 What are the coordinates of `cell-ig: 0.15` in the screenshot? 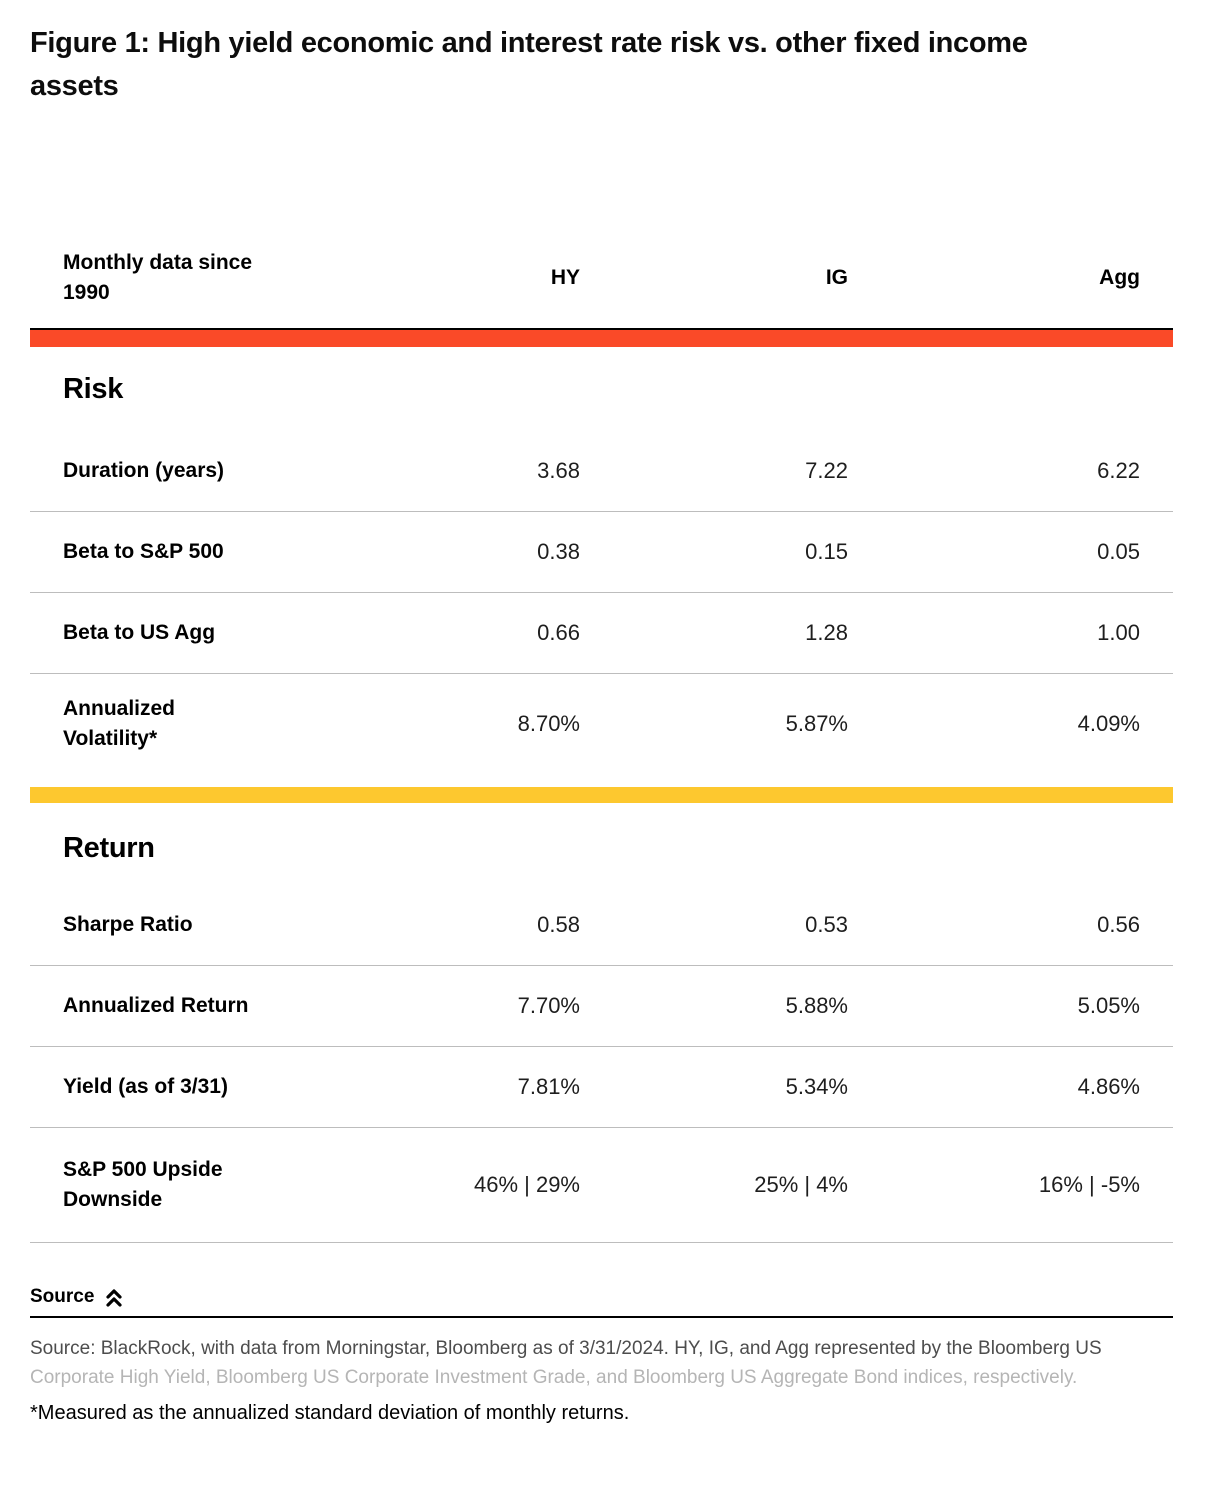 It's located at (826, 551).